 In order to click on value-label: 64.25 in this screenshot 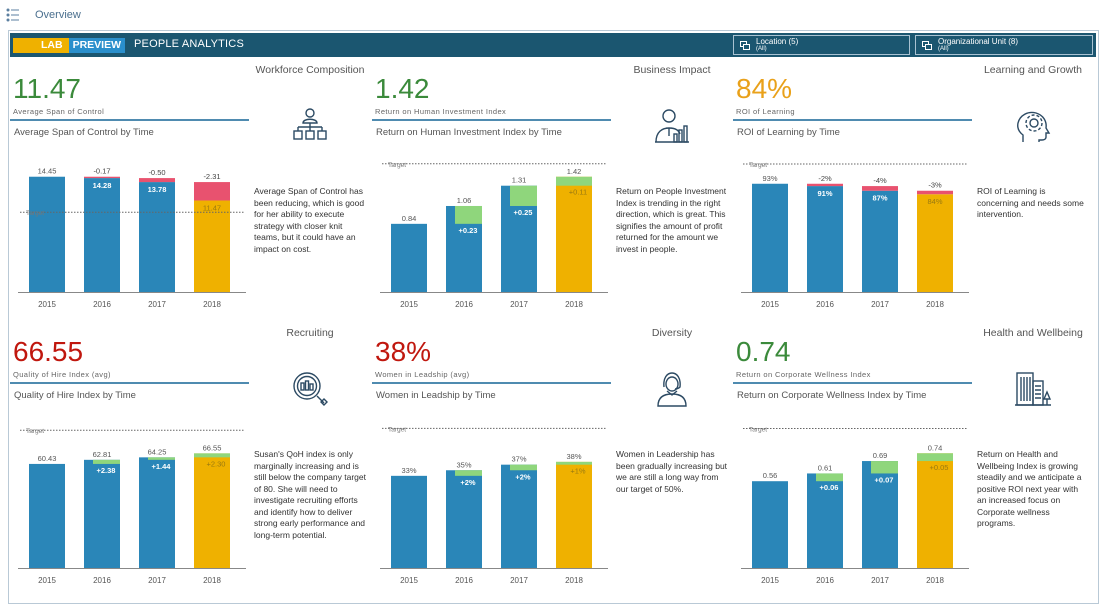, I will do `click(157, 451)`.